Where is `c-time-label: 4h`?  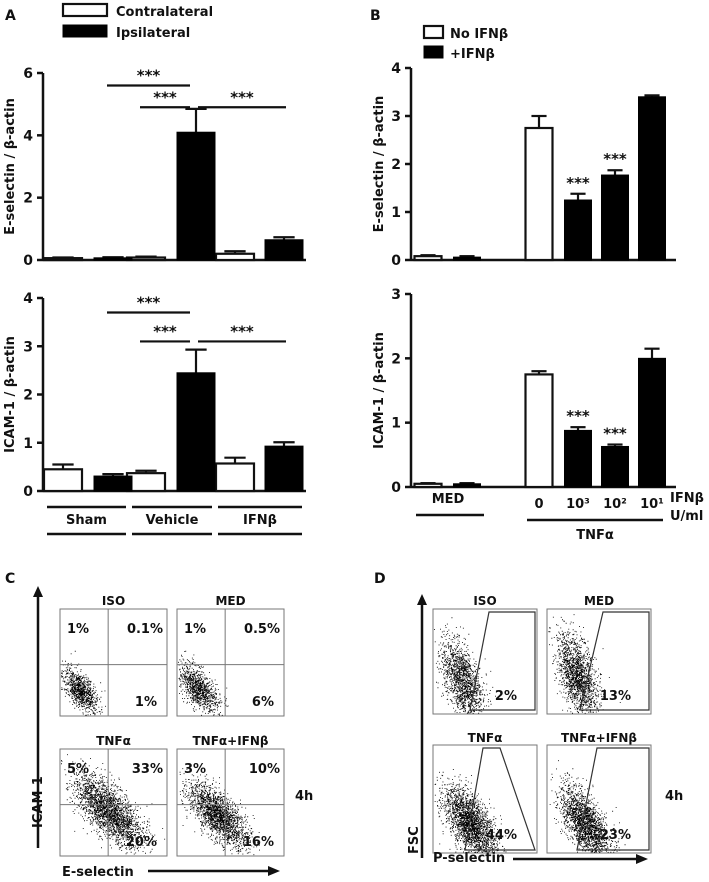
c-time-label: 4h is located at coordinates (304, 796).